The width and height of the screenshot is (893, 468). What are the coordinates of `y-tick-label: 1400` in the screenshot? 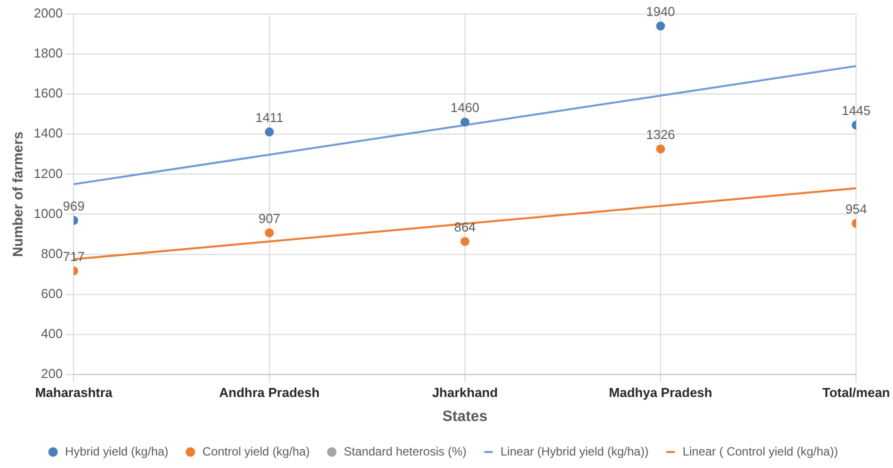 It's located at (48, 133).